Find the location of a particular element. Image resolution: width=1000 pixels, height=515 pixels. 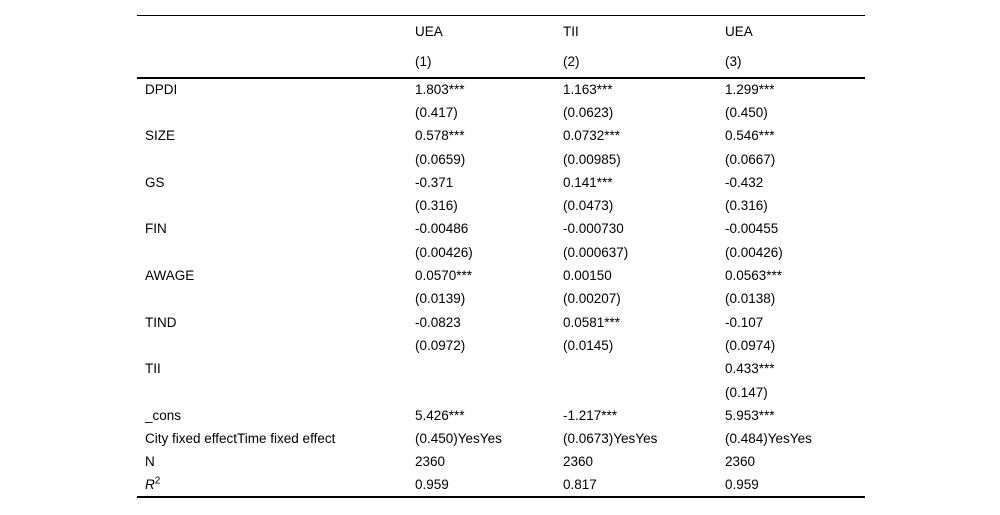

table-row: R2 0.959 0.817 0.959 is located at coordinates (501, 485).